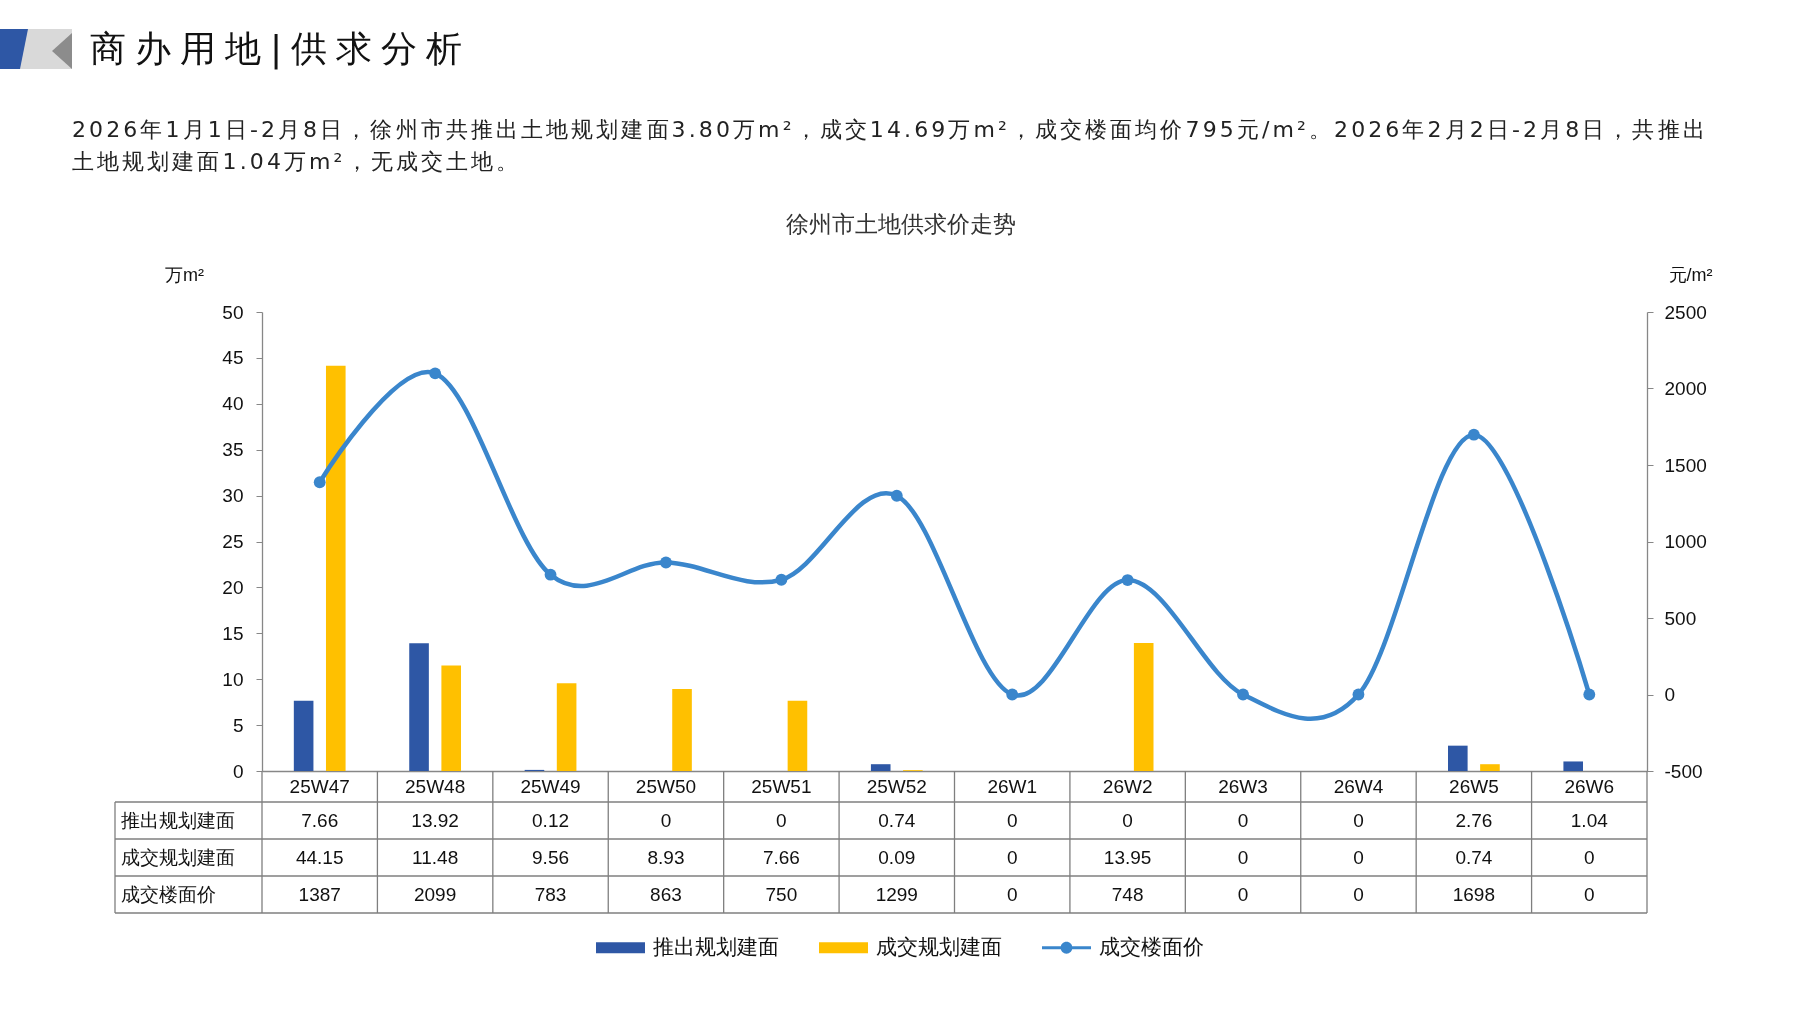 This screenshot has height=1010, width=1797. Describe the element at coordinates (1151, 946) in the screenshot. I see `legend-label: 成交楼面价` at that location.